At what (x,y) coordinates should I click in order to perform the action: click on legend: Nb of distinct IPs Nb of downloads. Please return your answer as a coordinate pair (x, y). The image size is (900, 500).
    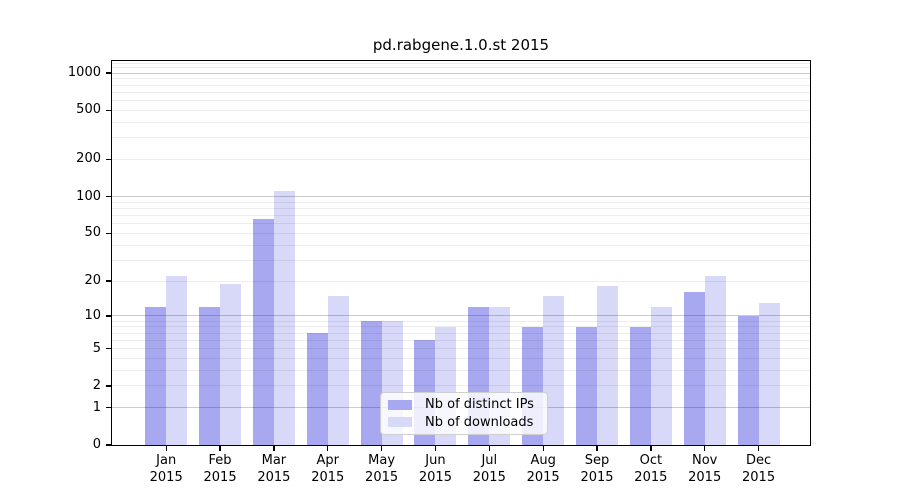
    Looking at the image, I should click on (464, 413).